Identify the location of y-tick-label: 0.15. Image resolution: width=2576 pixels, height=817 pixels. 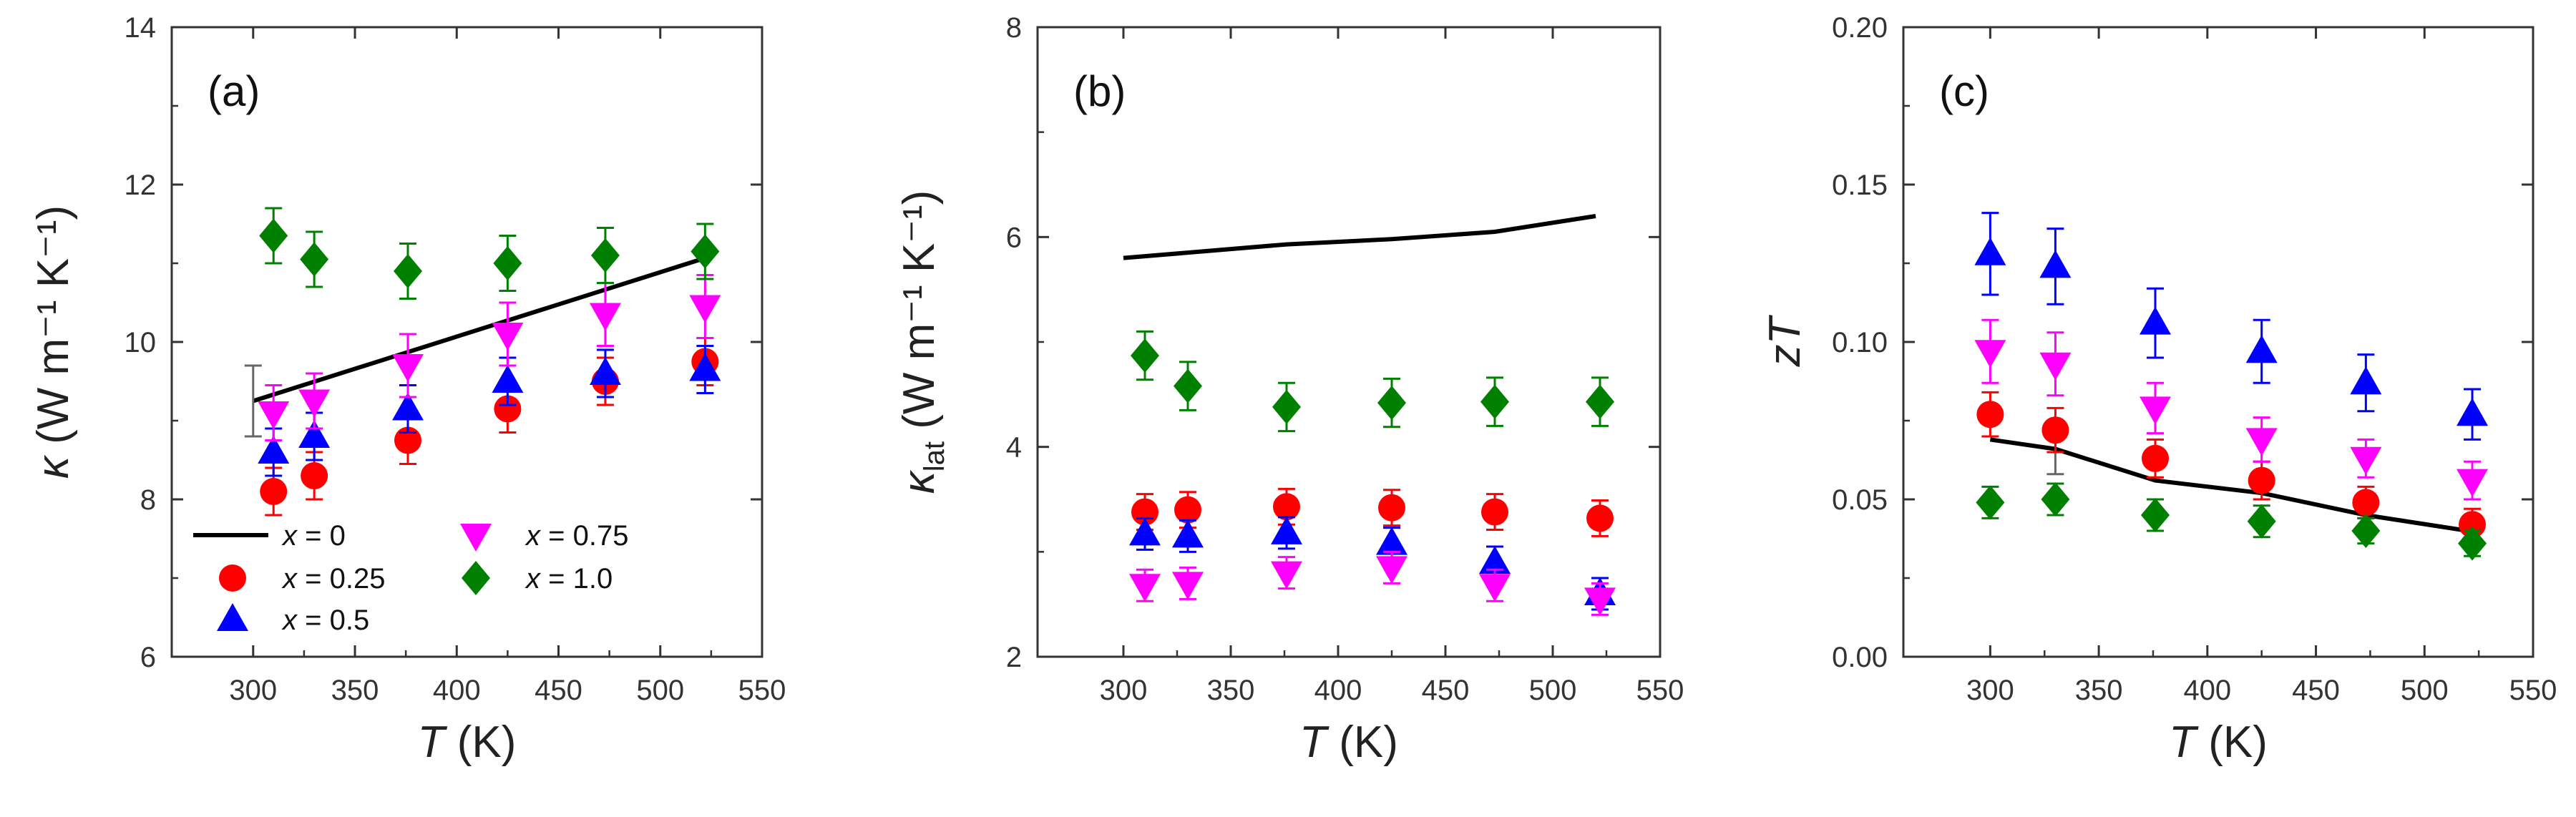
(1860, 185).